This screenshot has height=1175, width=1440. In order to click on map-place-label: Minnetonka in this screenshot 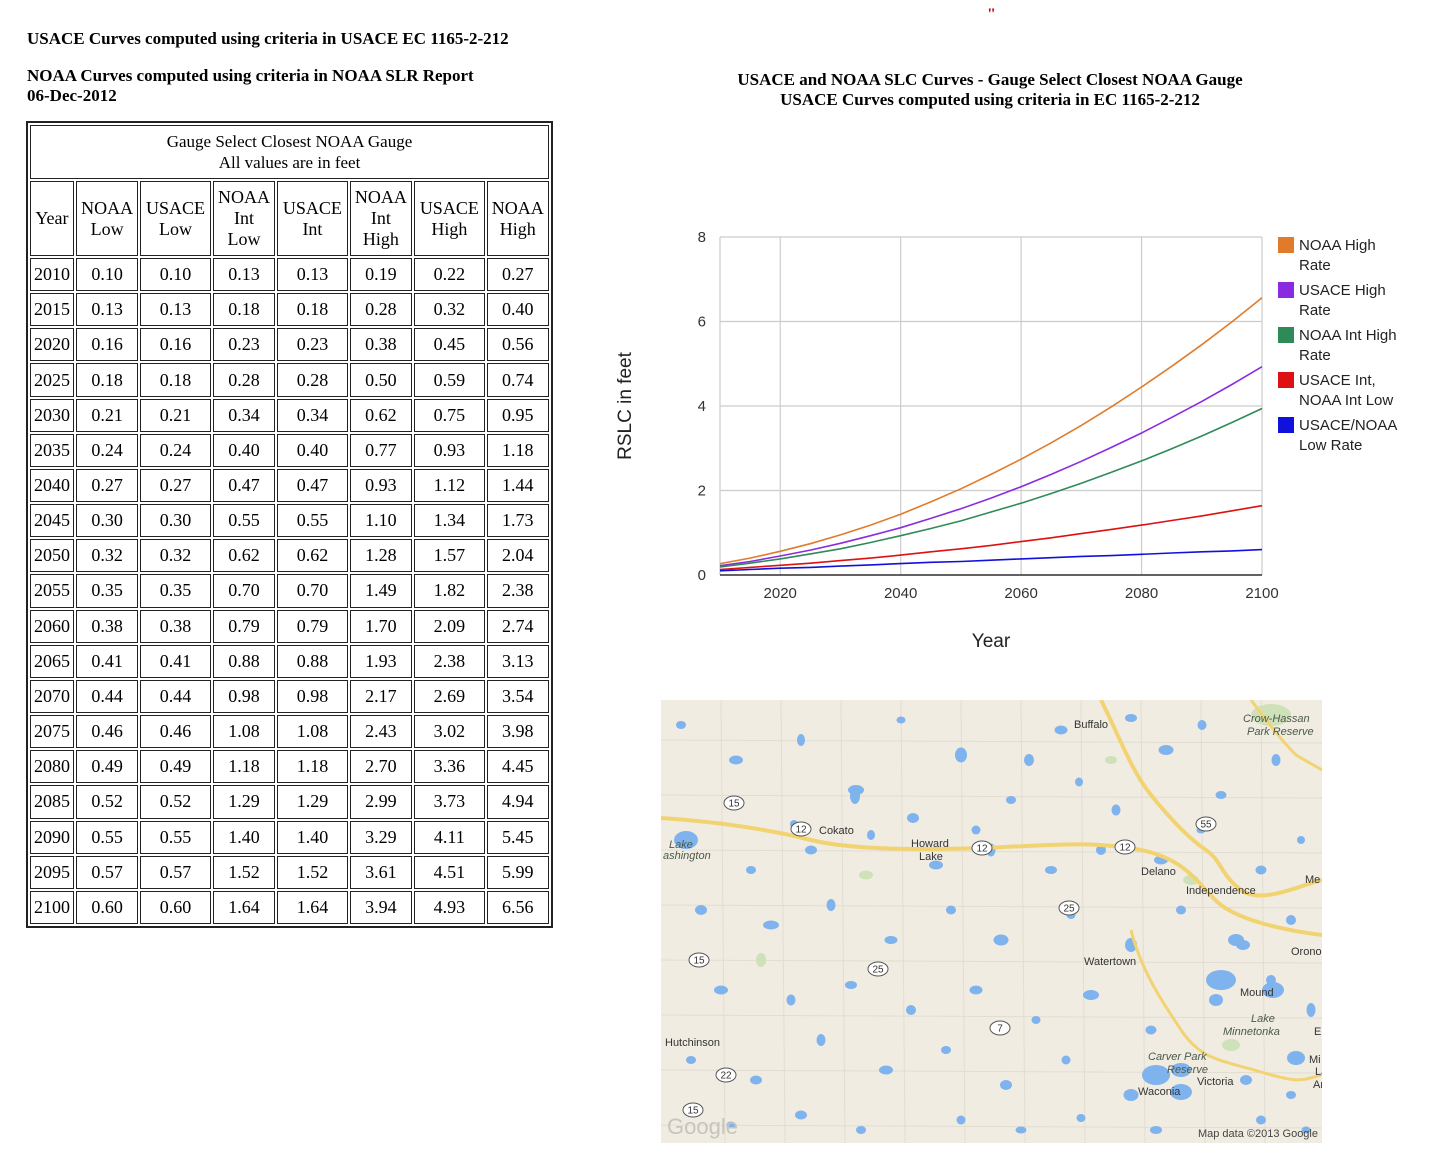, I will do `click(1251, 1032)`.